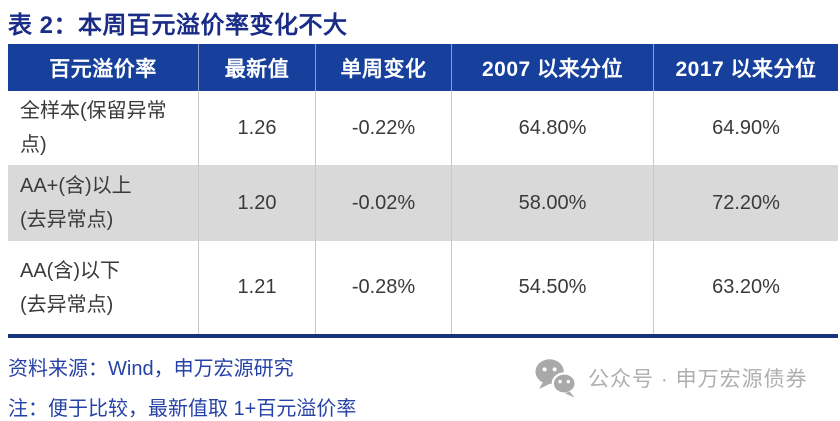 This screenshot has width=840, height=421. I want to click on cell-latest: 1.26, so click(256, 128).